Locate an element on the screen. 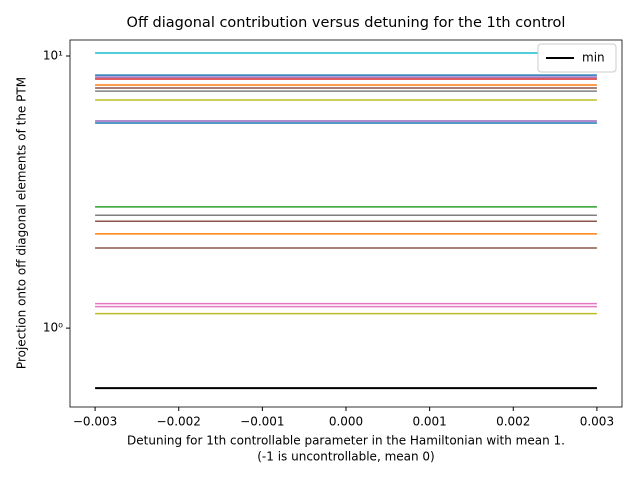 The height and width of the screenshot is (484, 640). y-tick-label: 10⁰ is located at coordinates (53, 328).